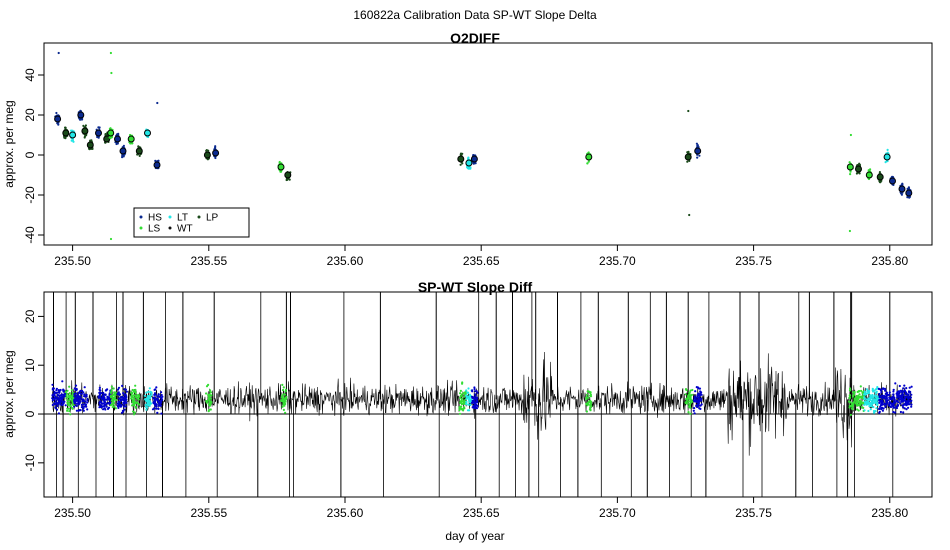 Image resolution: width=950 pixels, height=550 pixels. Describe the element at coordinates (170, 217) in the screenshot. I see `legend-marker-lt` at that location.